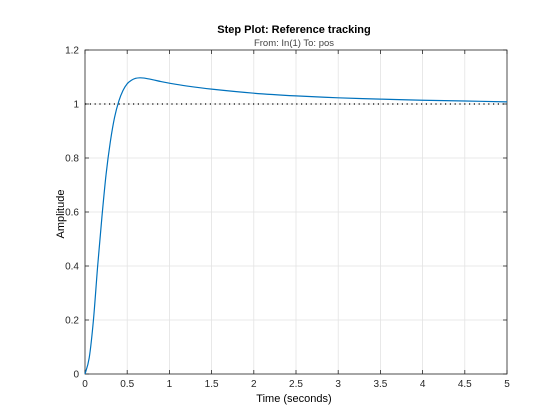  I want to click on x-axis-label: Time (seconds), so click(293, 399).